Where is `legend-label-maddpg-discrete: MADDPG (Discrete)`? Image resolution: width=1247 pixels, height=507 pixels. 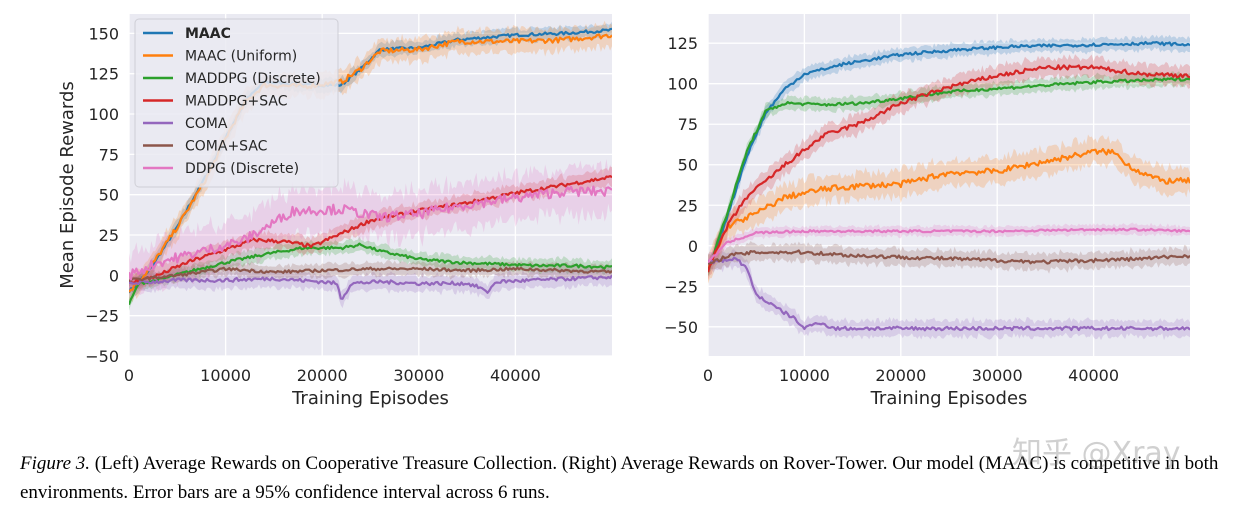 legend-label-maddpg-discrete: MADDPG (Discrete) is located at coordinates (253, 79).